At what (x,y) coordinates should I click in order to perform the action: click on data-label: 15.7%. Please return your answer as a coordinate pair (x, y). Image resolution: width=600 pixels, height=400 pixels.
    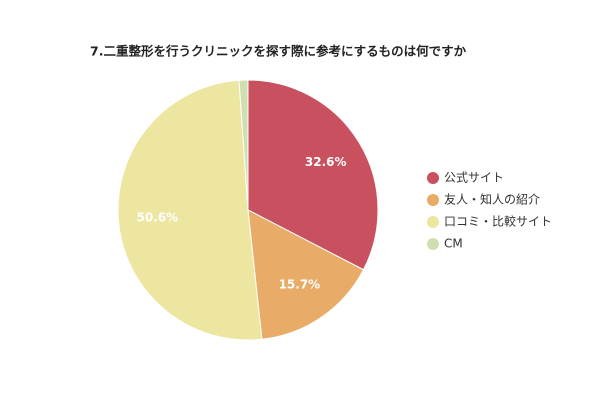
    Looking at the image, I should click on (300, 285).